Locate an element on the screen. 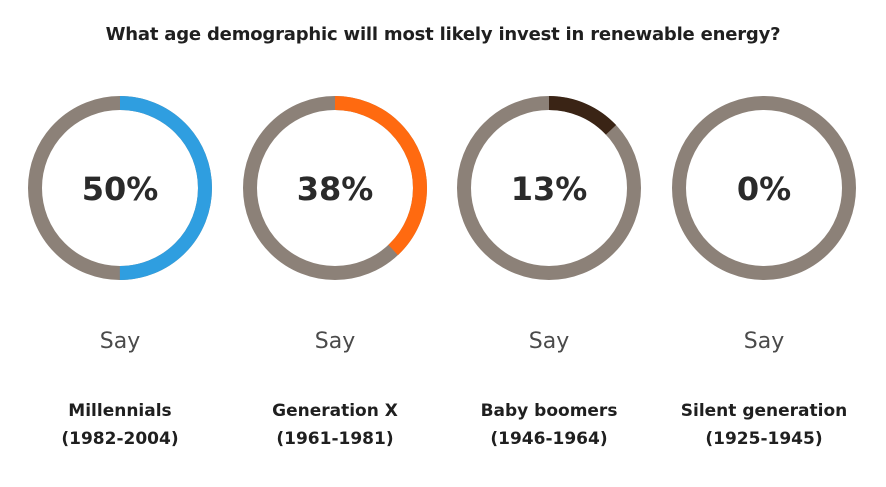 This screenshot has width=886, height=487. donut-percent-label: 13% is located at coordinates (549, 189).